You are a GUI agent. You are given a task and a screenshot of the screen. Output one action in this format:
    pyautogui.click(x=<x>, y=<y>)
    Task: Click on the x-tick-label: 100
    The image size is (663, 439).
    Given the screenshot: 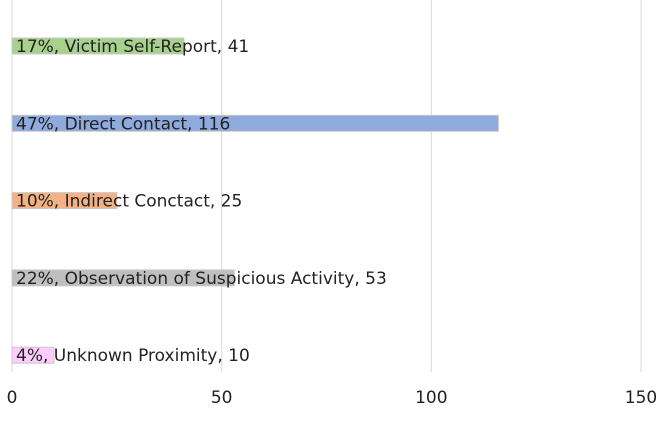 What is the action you would take?
    pyautogui.click(x=431, y=398)
    